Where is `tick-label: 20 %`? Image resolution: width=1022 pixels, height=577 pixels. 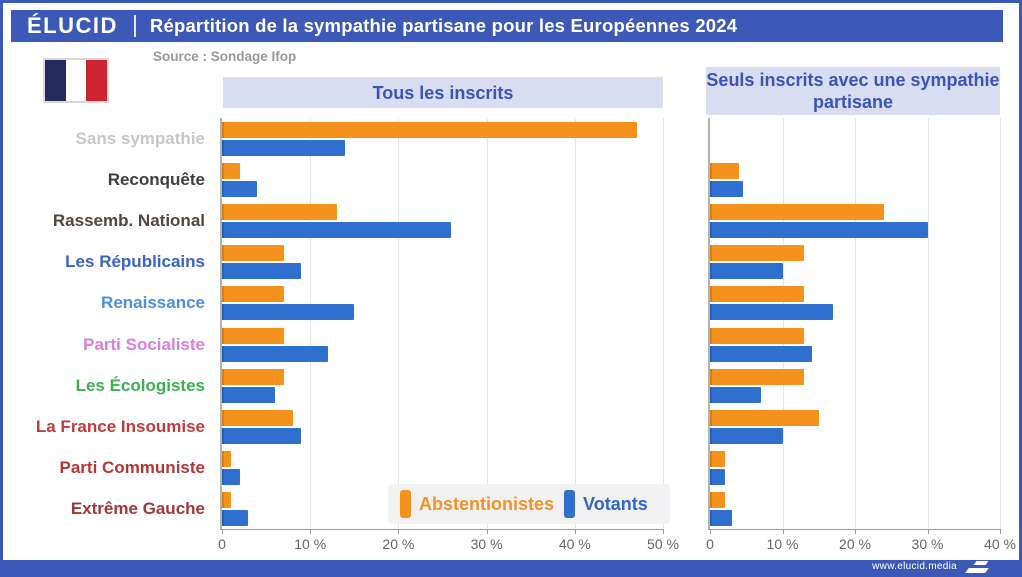
tick-label: 20 % is located at coordinates (855, 544).